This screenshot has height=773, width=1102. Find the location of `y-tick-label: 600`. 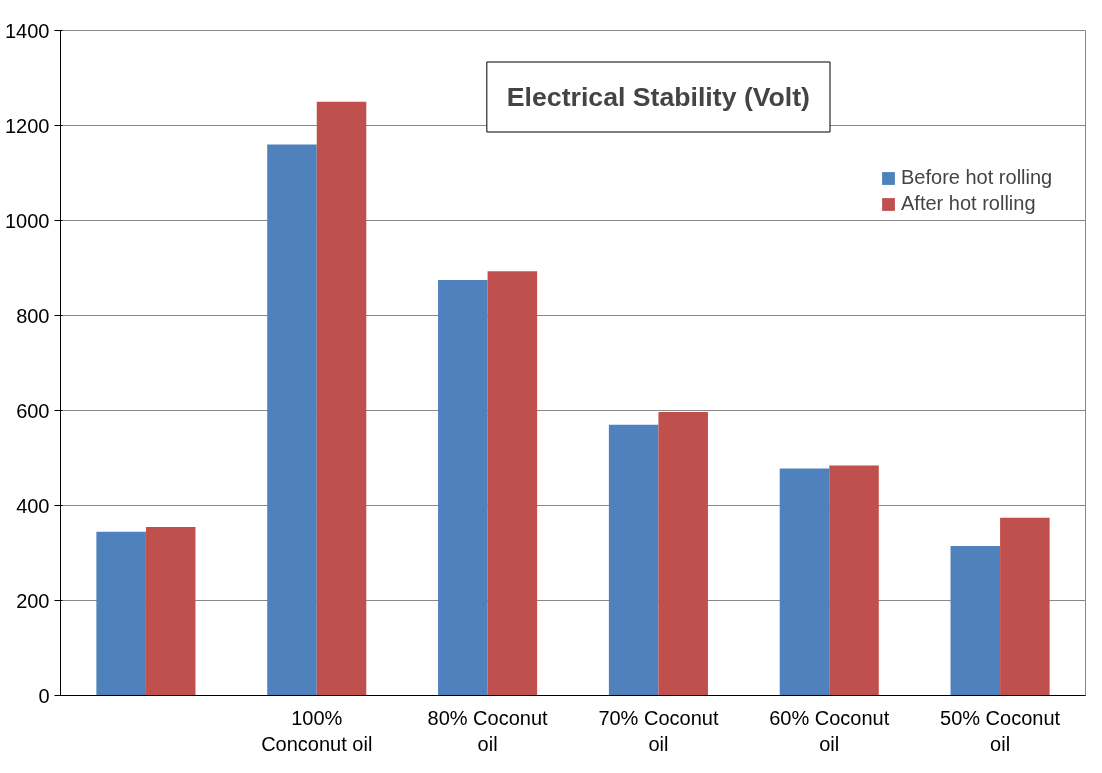

y-tick-label: 600 is located at coordinates (33, 410).